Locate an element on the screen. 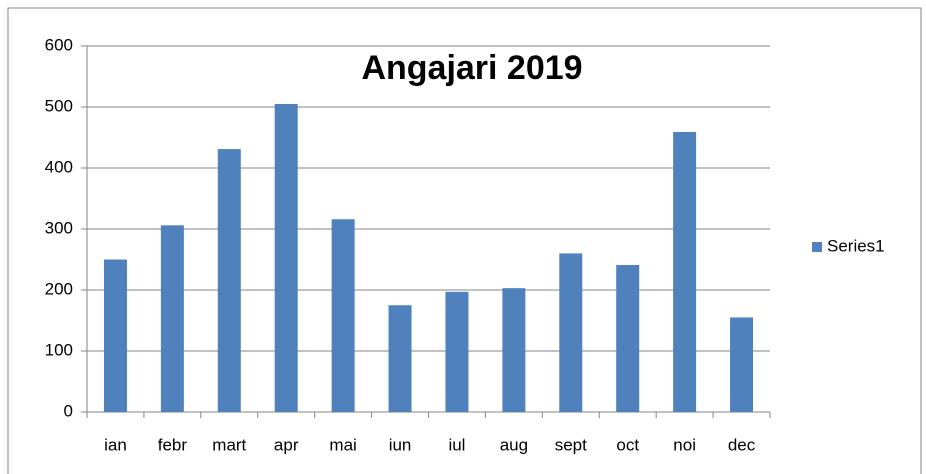 The width and height of the screenshot is (926, 474). chart-title: Angajari 2019 is located at coordinates (471, 68).